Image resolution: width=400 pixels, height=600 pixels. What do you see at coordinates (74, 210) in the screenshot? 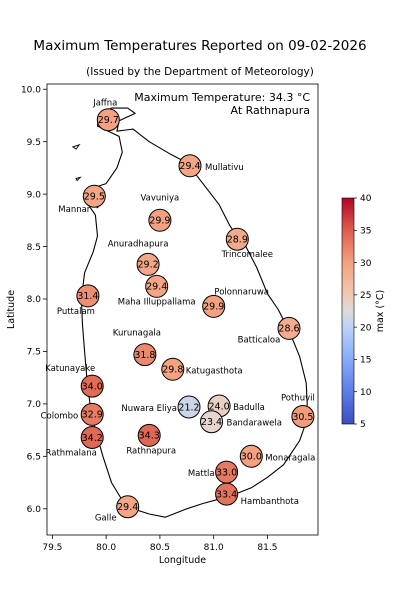
I see `station-name: Mannar` at bounding box center [74, 210].